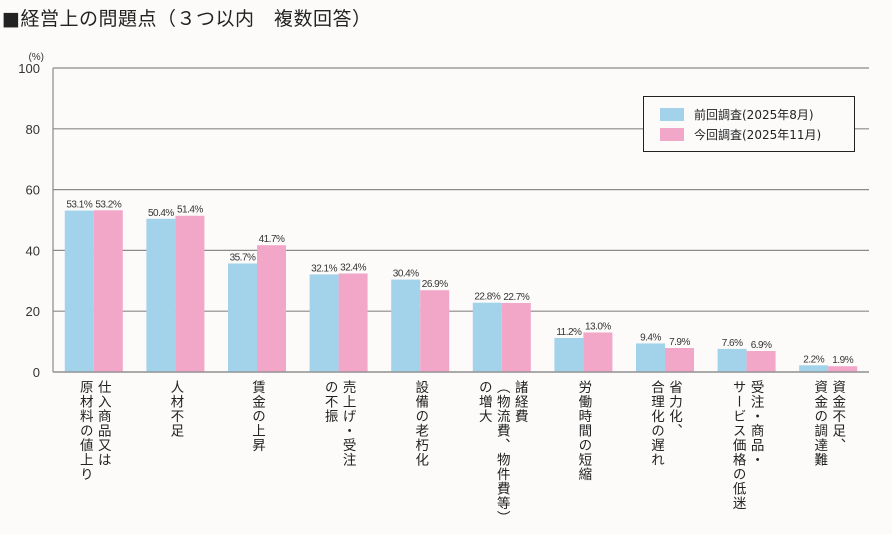  Describe the element at coordinates (324, 268) in the screenshot. I see `data-label: 32.1%` at that location.